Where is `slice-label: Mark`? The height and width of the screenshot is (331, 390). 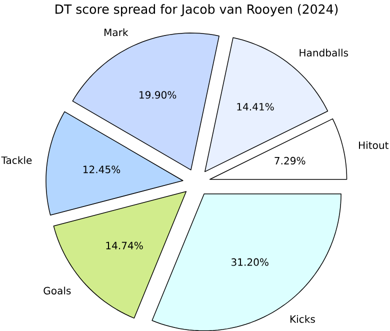 slice-label: Mark is located at coordinates (116, 32).